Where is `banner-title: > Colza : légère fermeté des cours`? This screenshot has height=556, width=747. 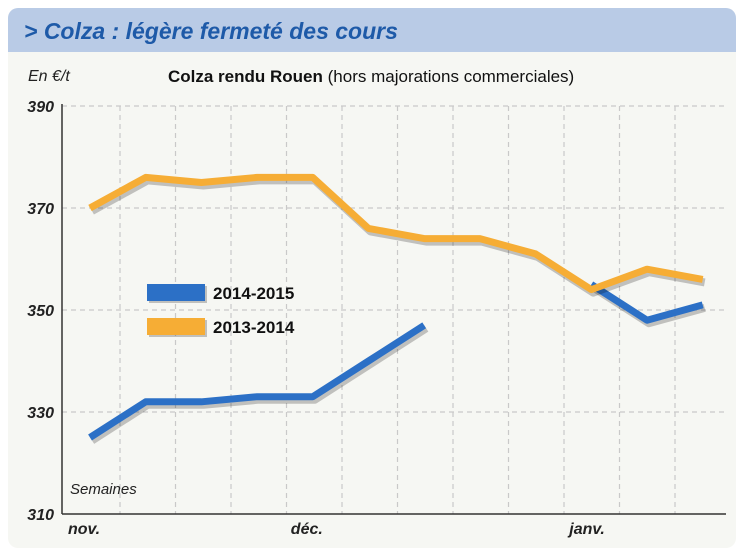
banner-title: > Colza : légère fermeté des cours is located at coordinates (211, 31).